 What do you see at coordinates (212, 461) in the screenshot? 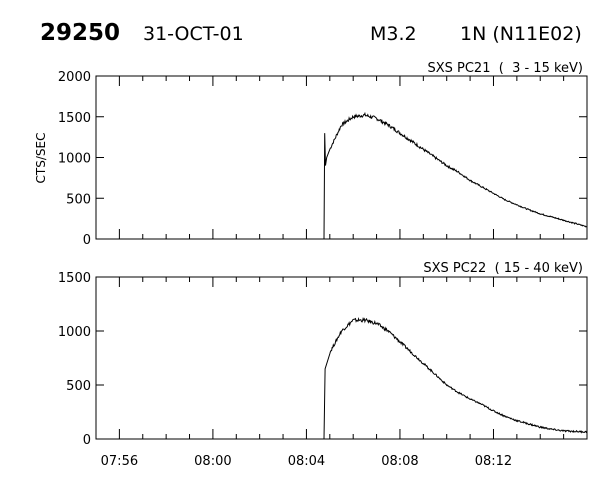
I see `x-tick-label: 08:00` at bounding box center [212, 461].